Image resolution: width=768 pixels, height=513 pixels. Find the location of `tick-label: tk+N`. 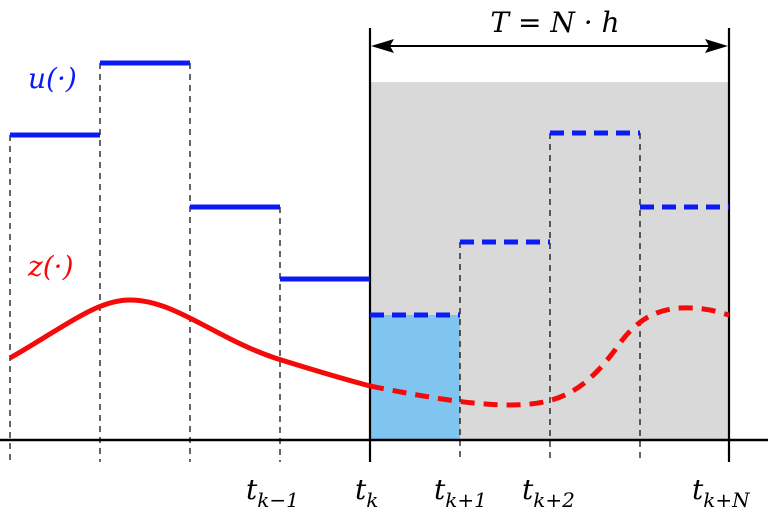

tick-label: tk+N is located at coordinates (721, 492).